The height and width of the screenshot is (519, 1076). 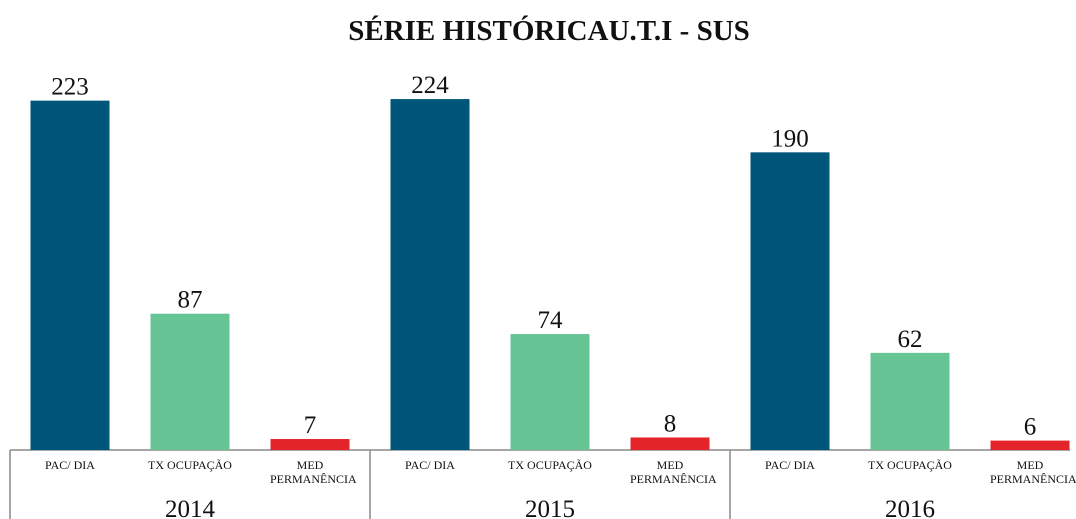 What do you see at coordinates (549, 30) in the screenshot?
I see `chart-title: SÉRIE HISTÓRICAU.T.I - SUS` at bounding box center [549, 30].